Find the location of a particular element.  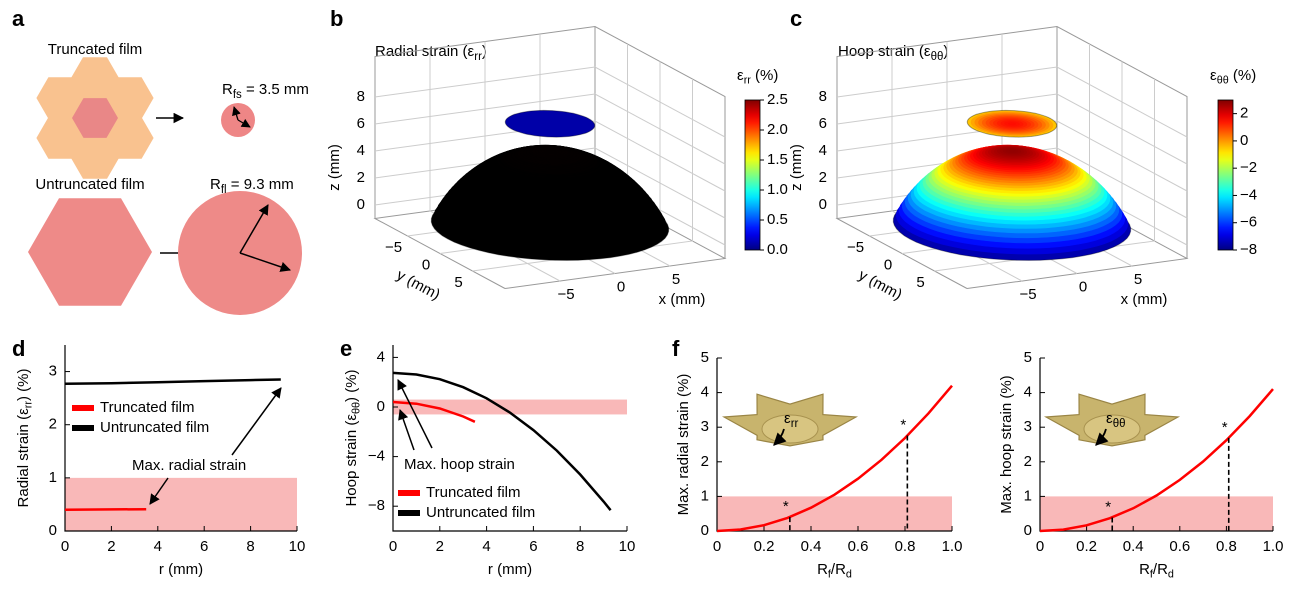

y-axis-label-part: Hoop strain (ε is located at coordinates (351, 460).